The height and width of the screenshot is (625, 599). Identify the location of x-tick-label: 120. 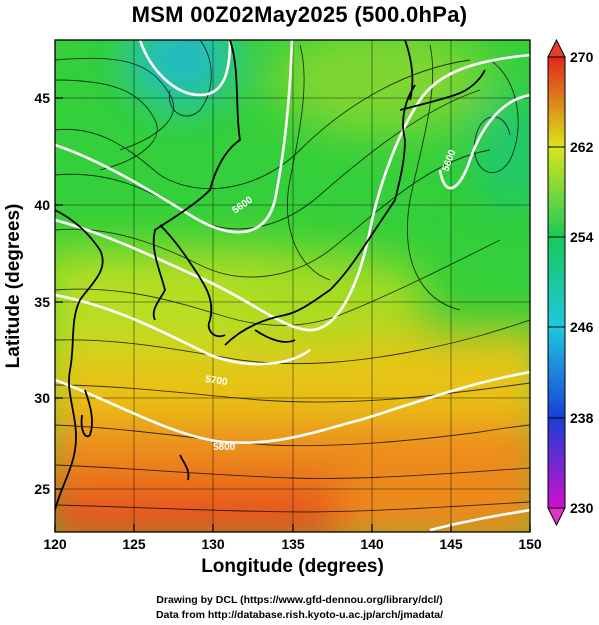
(55, 544).